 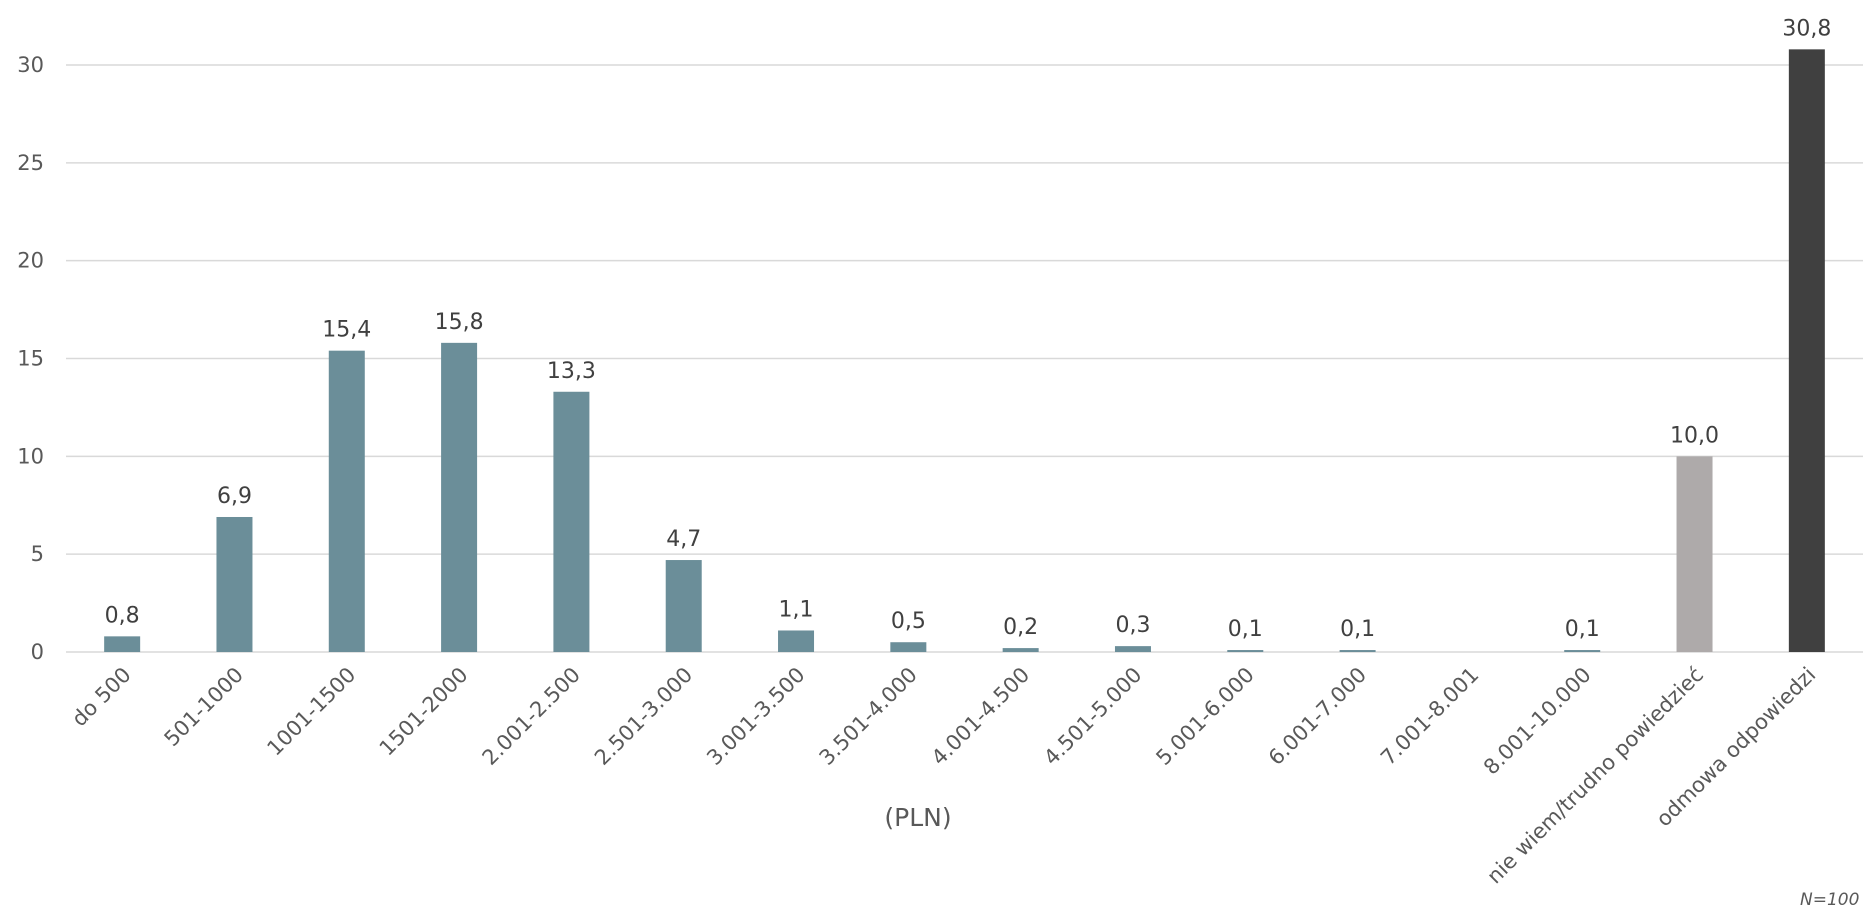 I want to click on data-label: 1,1, so click(x=796, y=609).